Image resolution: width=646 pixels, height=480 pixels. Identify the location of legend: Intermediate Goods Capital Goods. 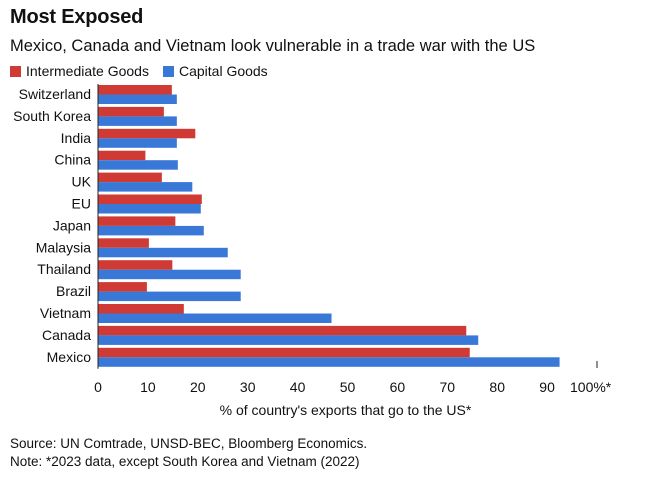
(146, 71).